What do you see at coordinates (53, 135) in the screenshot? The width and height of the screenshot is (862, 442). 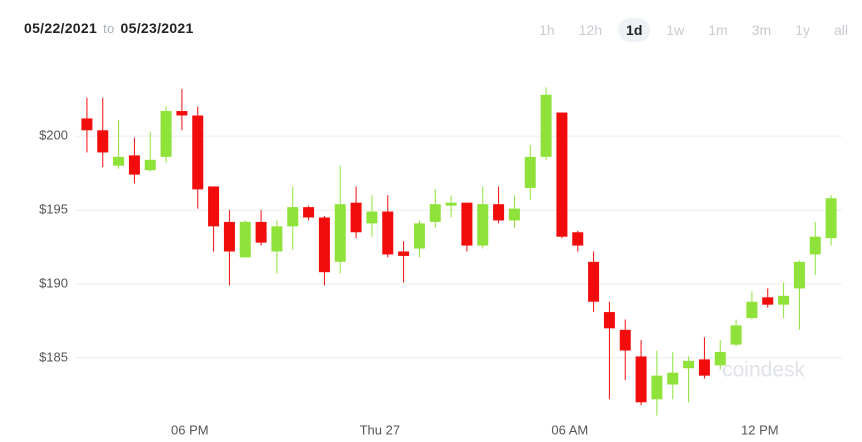 I see `y-tick-label: $200` at bounding box center [53, 135].